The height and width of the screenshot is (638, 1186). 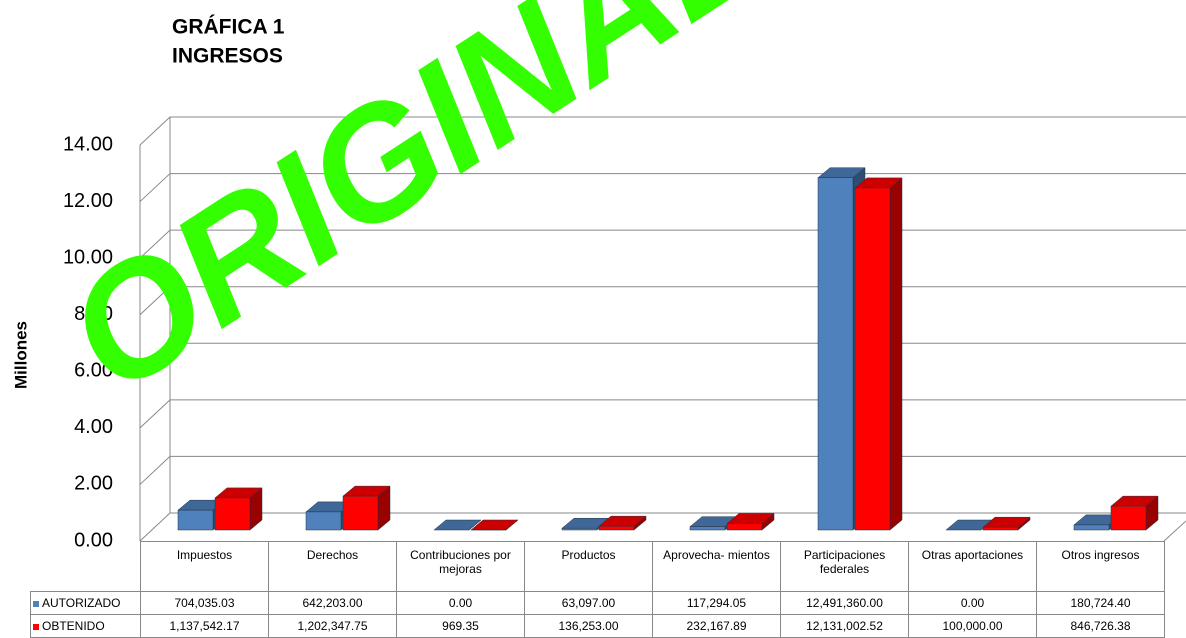 I want to click on data-label: 117,294.05, so click(x=717, y=603).